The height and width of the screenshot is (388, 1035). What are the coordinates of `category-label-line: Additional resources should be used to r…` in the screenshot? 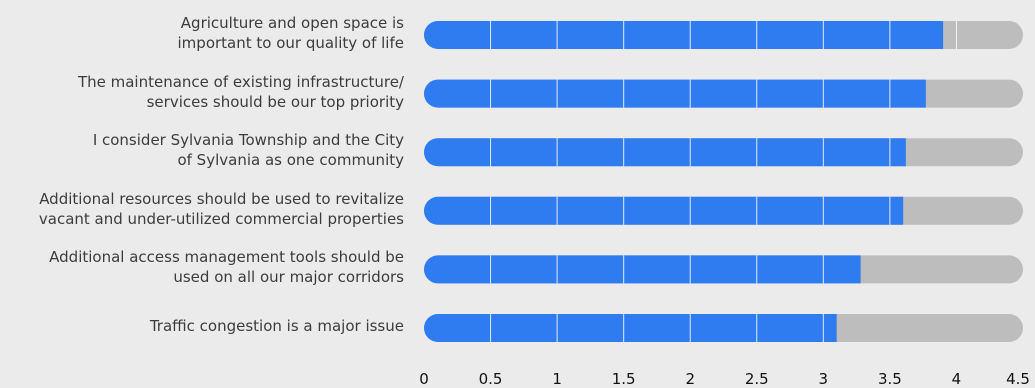 It's located at (221, 198).